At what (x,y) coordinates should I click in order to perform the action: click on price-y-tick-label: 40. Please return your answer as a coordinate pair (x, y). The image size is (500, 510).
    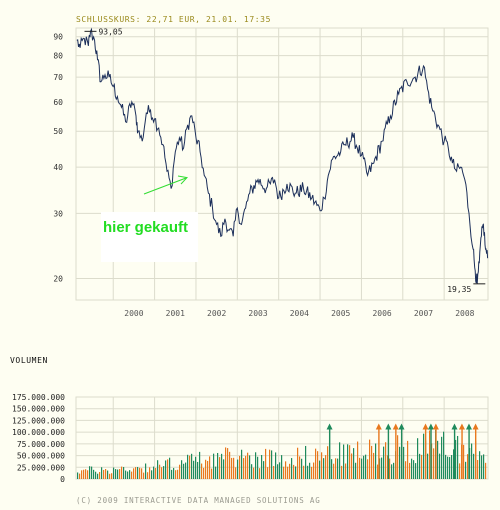
    Looking at the image, I should click on (58, 167).